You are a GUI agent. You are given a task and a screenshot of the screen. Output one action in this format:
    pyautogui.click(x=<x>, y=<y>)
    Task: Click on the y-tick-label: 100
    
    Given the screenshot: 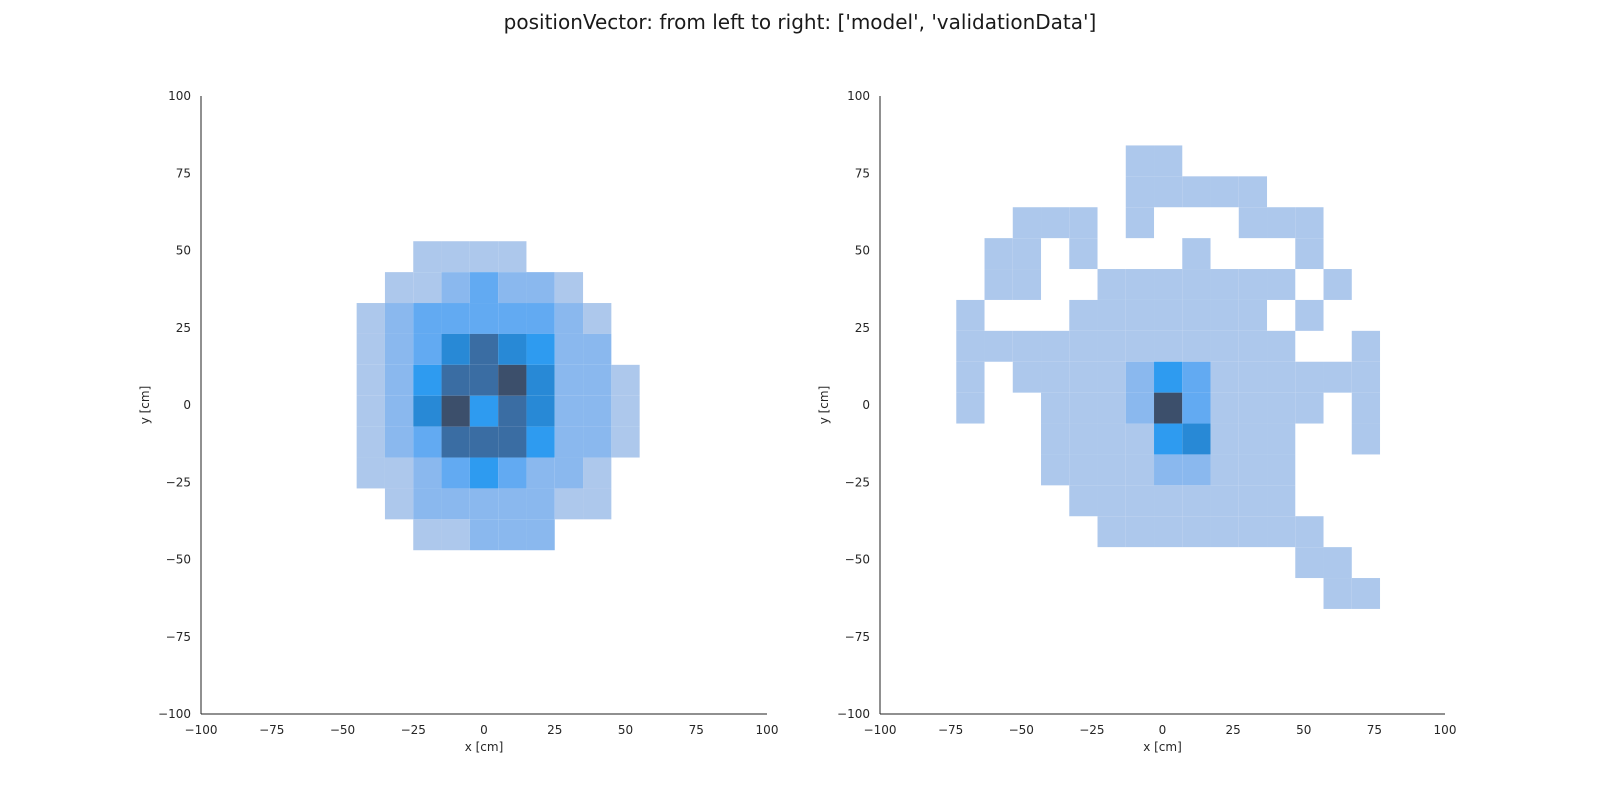 What is the action you would take?
    pyautogui.click(x=179, y=96)
    